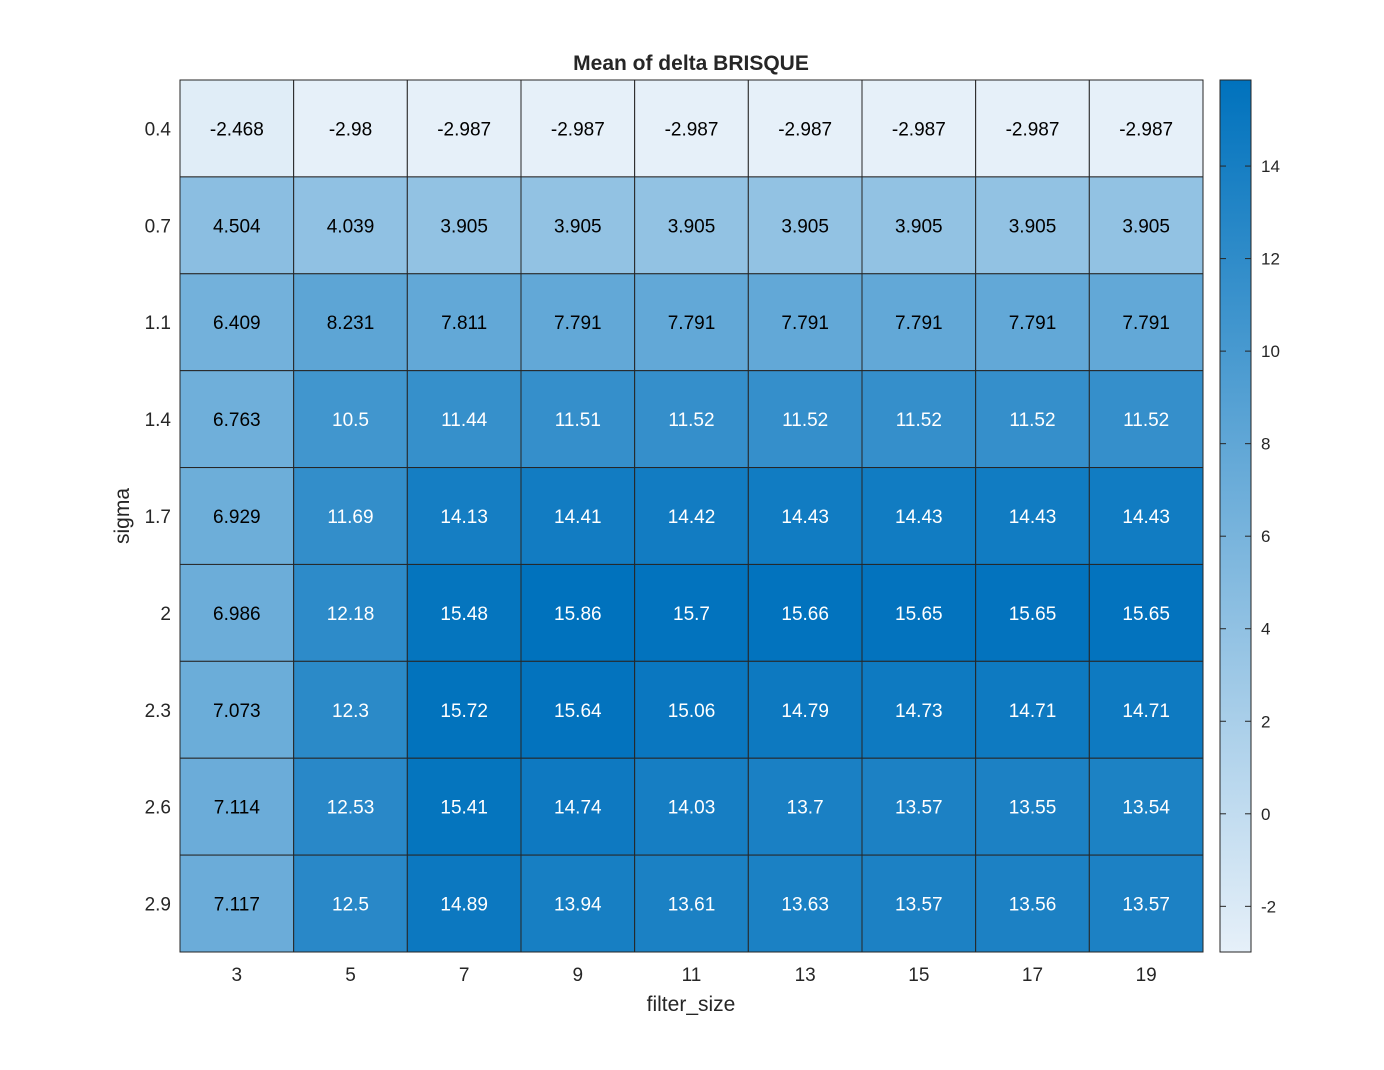 Image resolution: width=1384 pixels, height=1070 pixels. Describe the element at coordinates (1146, 808) in the screenshot. I see `cell-value-label: 13.54` at that location.